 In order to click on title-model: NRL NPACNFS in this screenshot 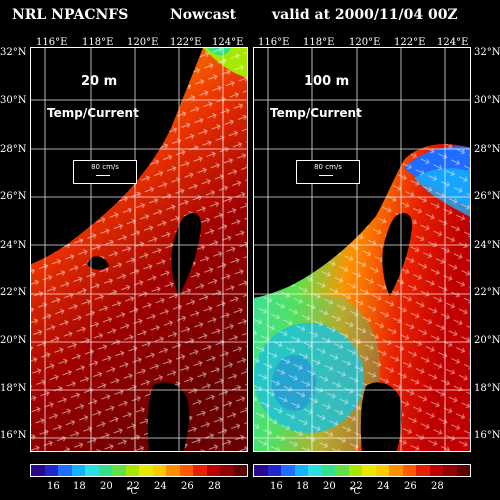, I will do `click(70, 15)`.